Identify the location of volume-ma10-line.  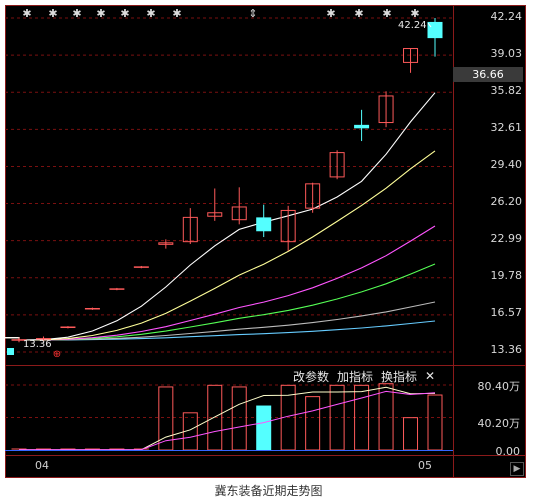
(227, 420).